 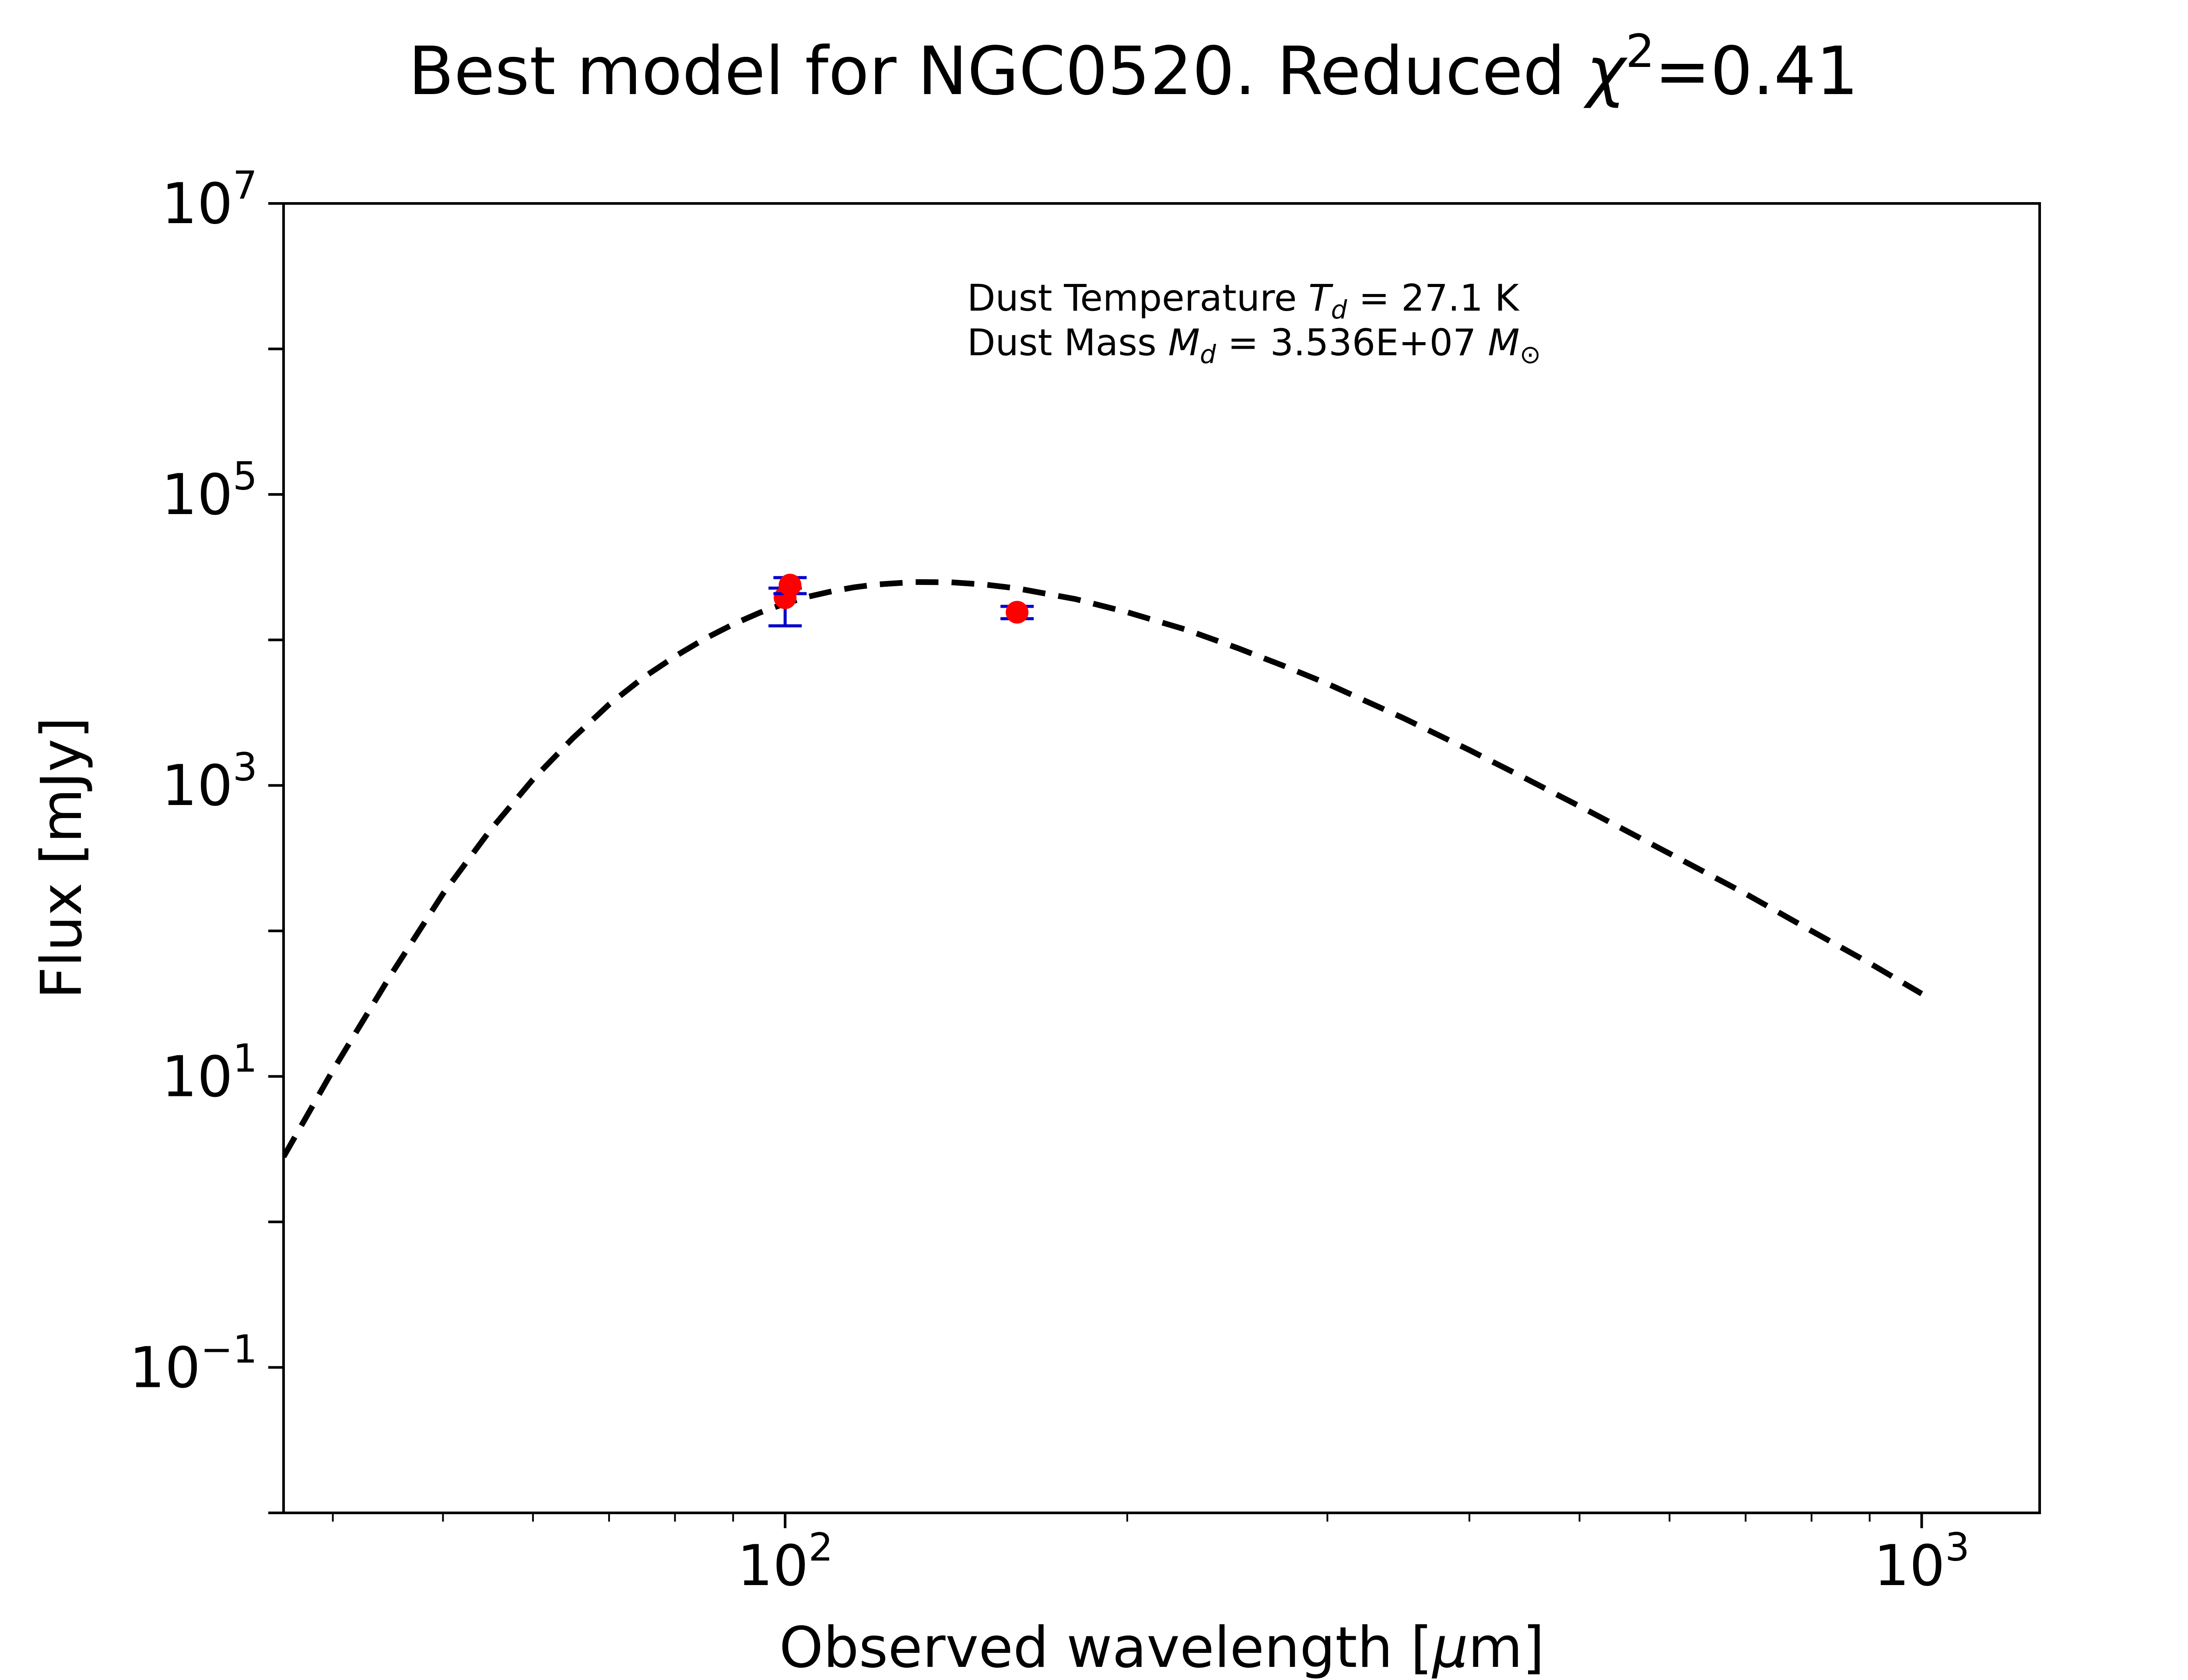 What do you see at coordinates (207, 838) in the screenshot?
I see `y-axis-ticks: 10⁻¹ 10¹ 10³ 10⁵ 10⁷` at bounding box center [207, 838].